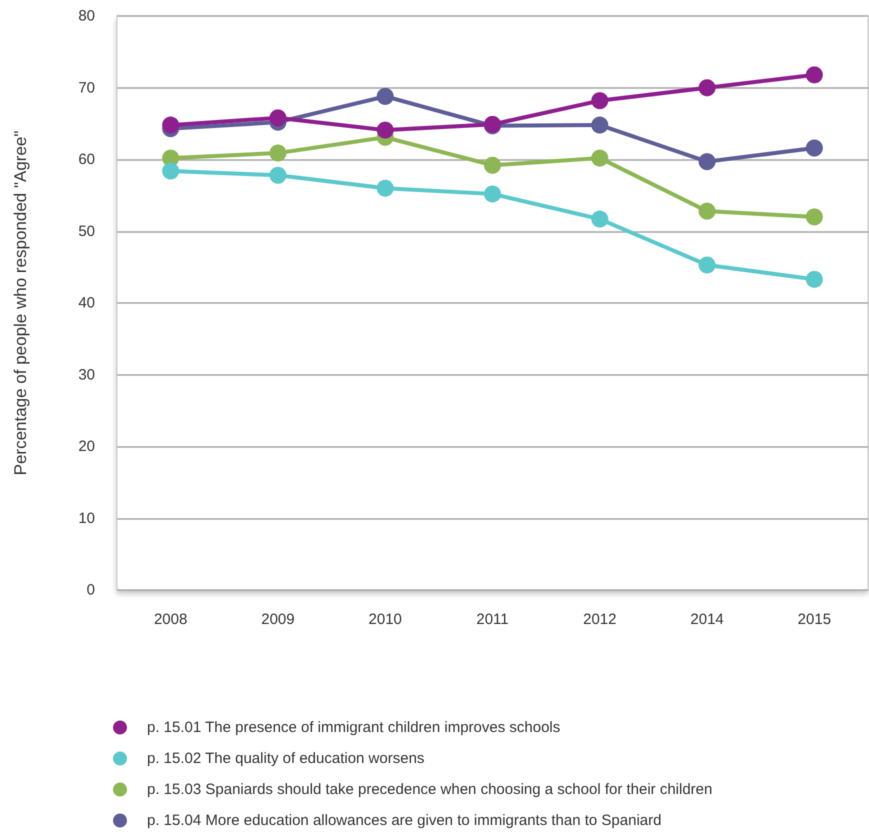 This screenshot has width=869, height=837. I want to click on x-tick-label: 2008, so click(171, 619).